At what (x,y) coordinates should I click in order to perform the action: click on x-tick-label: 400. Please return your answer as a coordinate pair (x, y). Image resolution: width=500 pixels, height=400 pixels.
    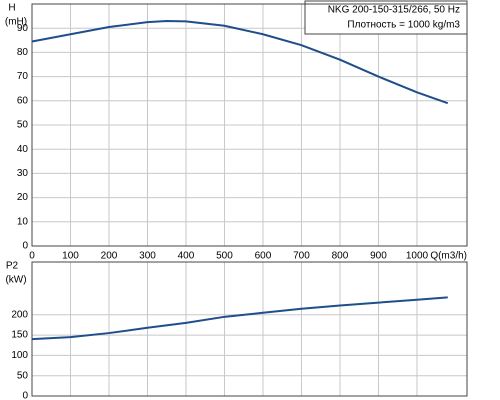
    Looking at the image, I should click on (186, 256).